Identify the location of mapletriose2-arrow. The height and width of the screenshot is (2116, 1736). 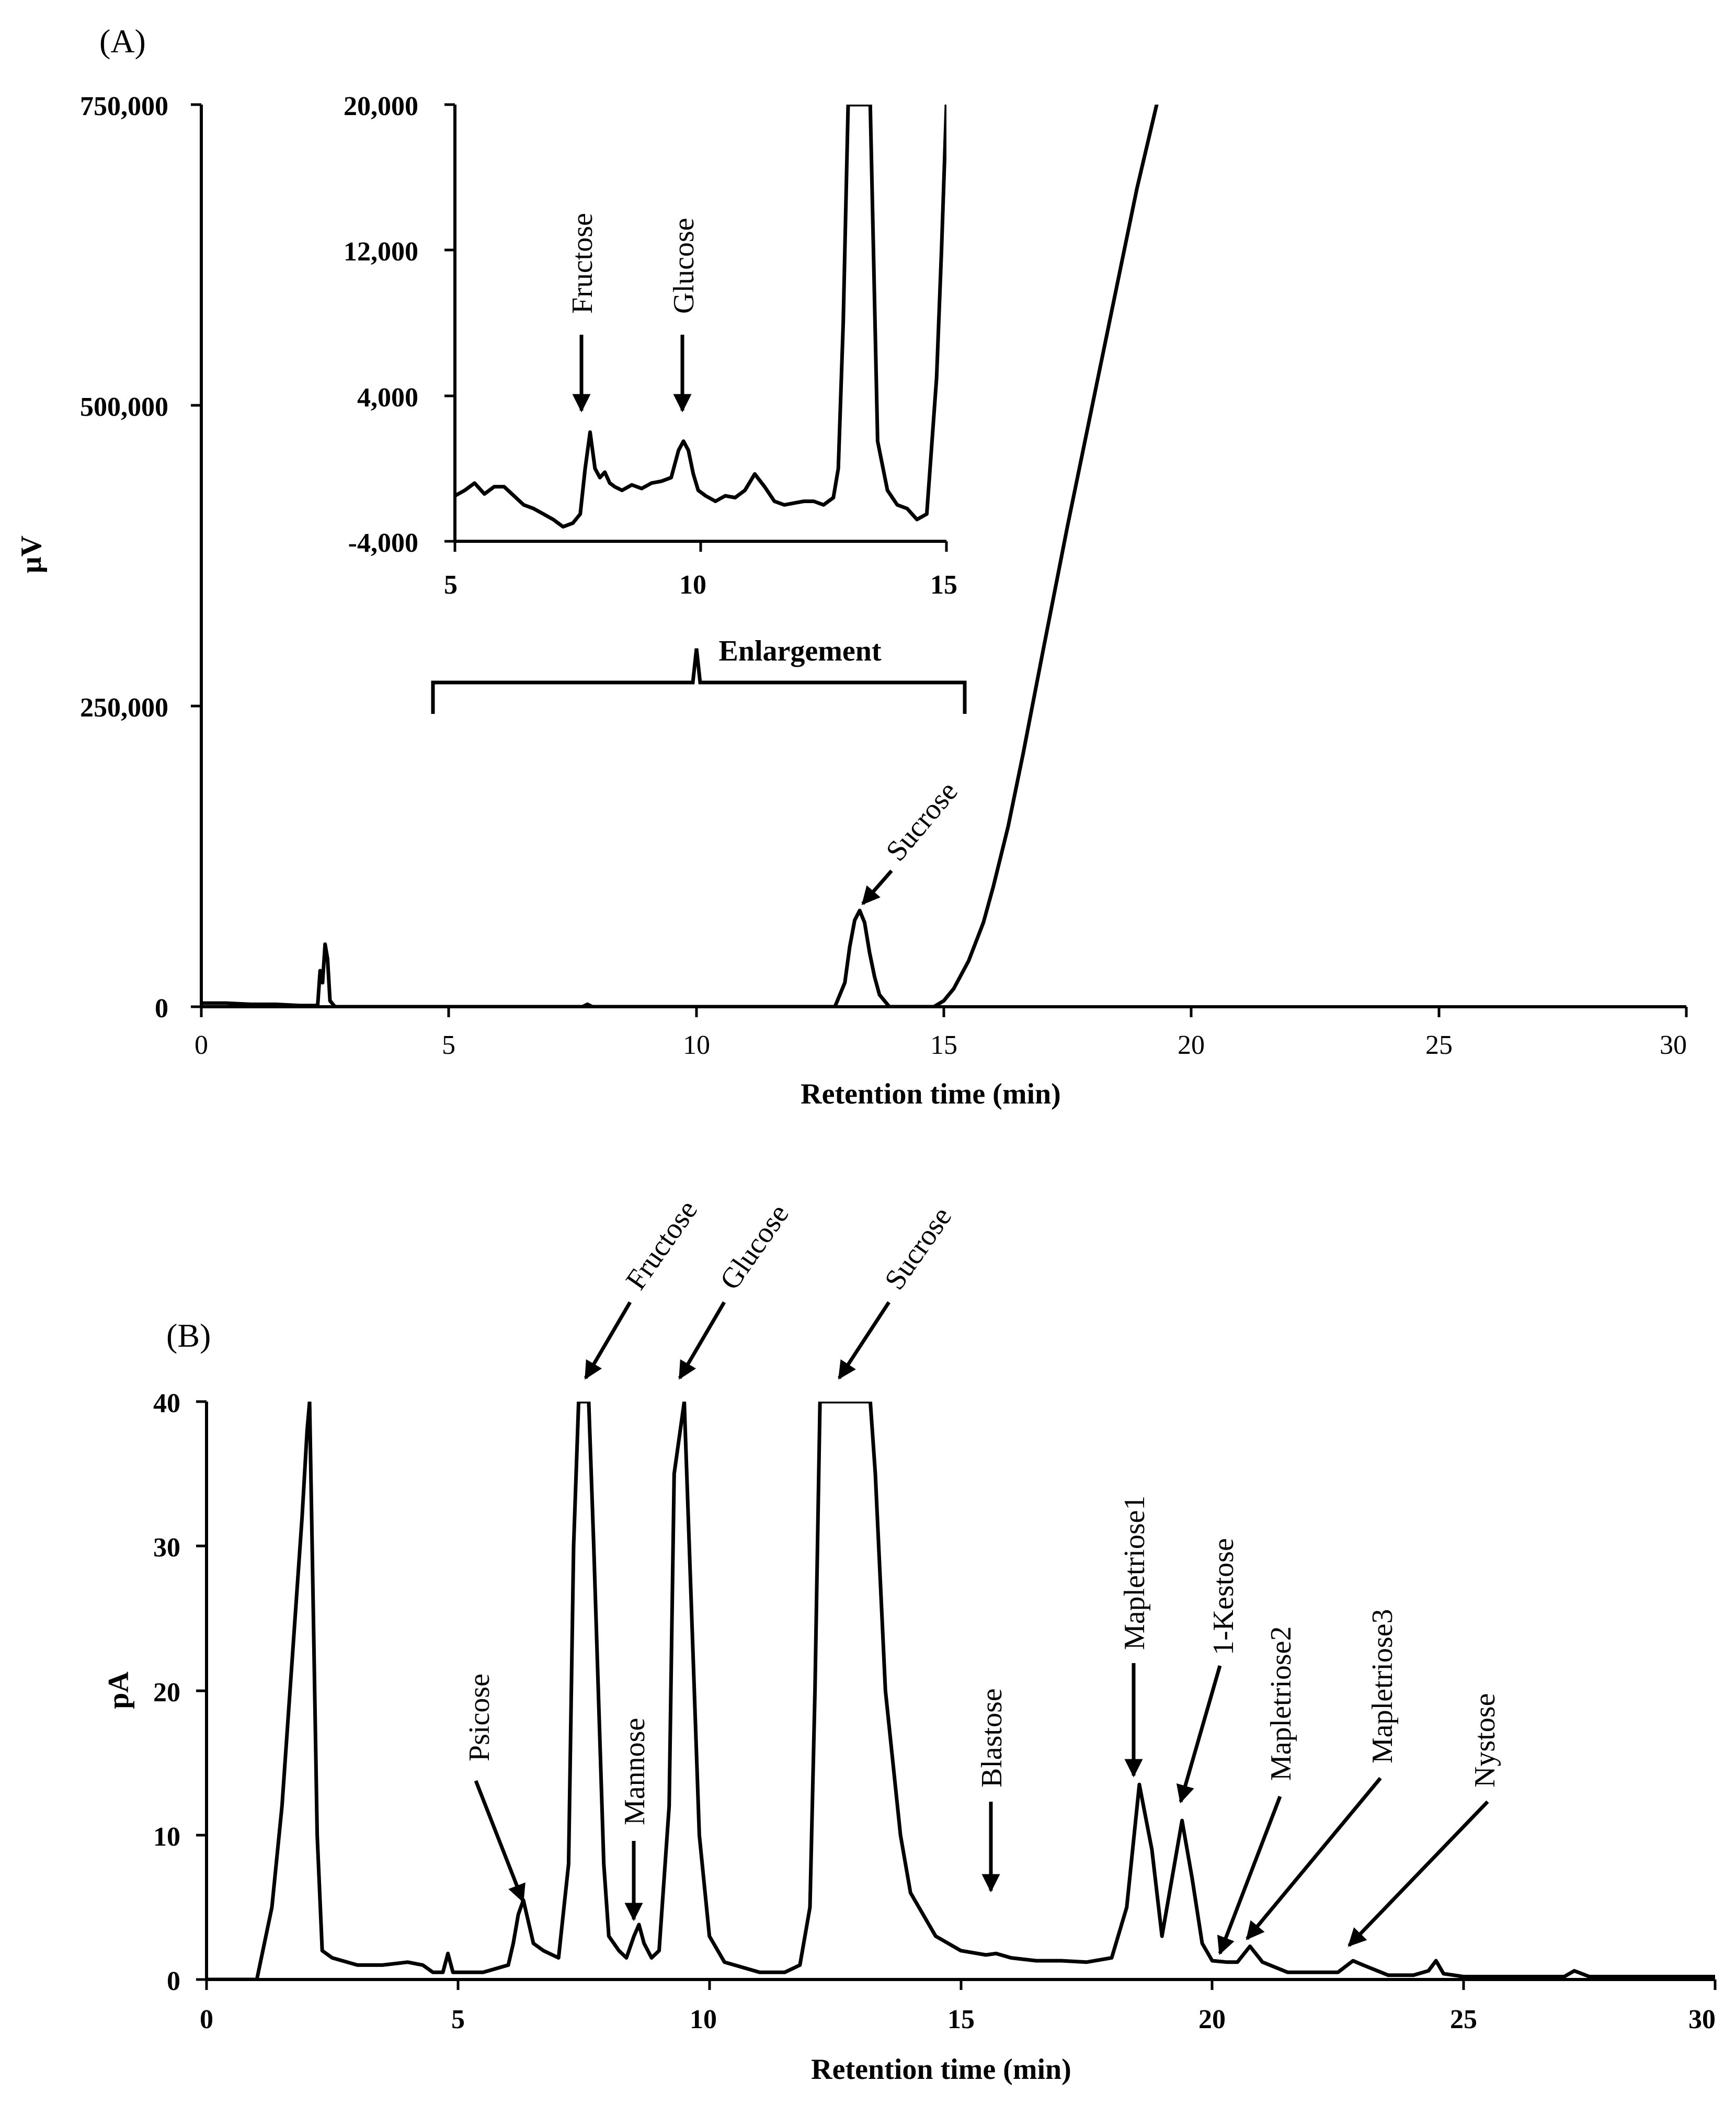
(1249, 1875).